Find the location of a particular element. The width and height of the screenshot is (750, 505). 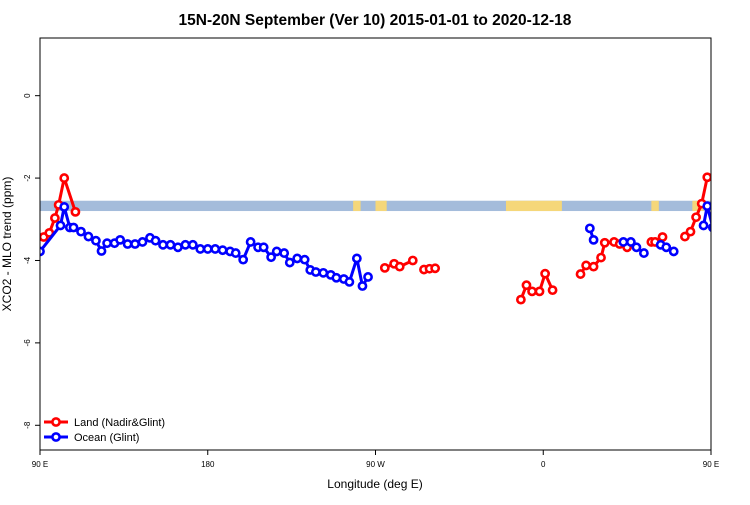

land-mask-strip is located at coordinates (375, 206).